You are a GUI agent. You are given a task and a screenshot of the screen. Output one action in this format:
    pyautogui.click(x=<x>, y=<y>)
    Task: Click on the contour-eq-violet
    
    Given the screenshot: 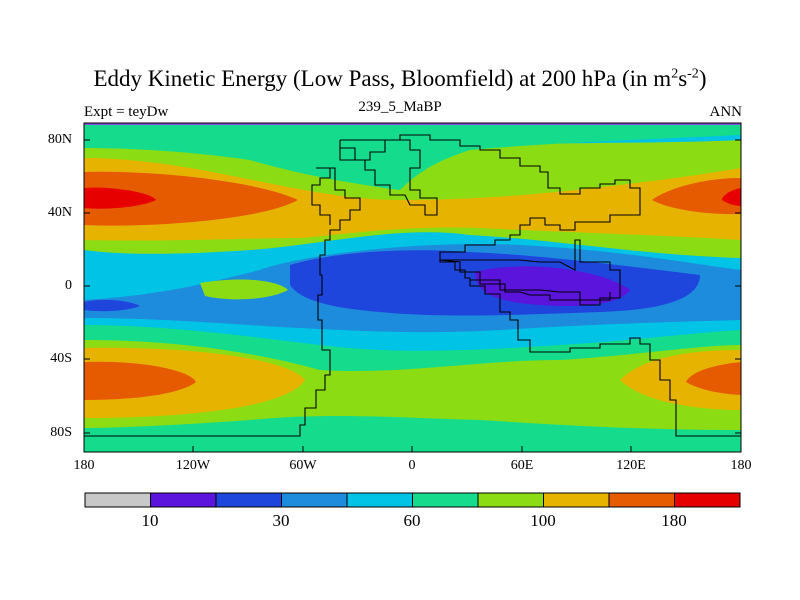 What is the action you would take?
    pyautogui.click(x=552, y=286)
    